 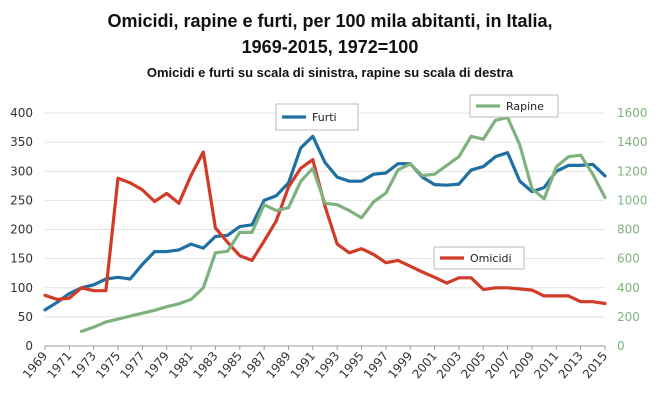 What do you see at coordinates (522, 365) in the screenshot?
I see `x-tick-label: 2009` at bounding box center [522, 365].